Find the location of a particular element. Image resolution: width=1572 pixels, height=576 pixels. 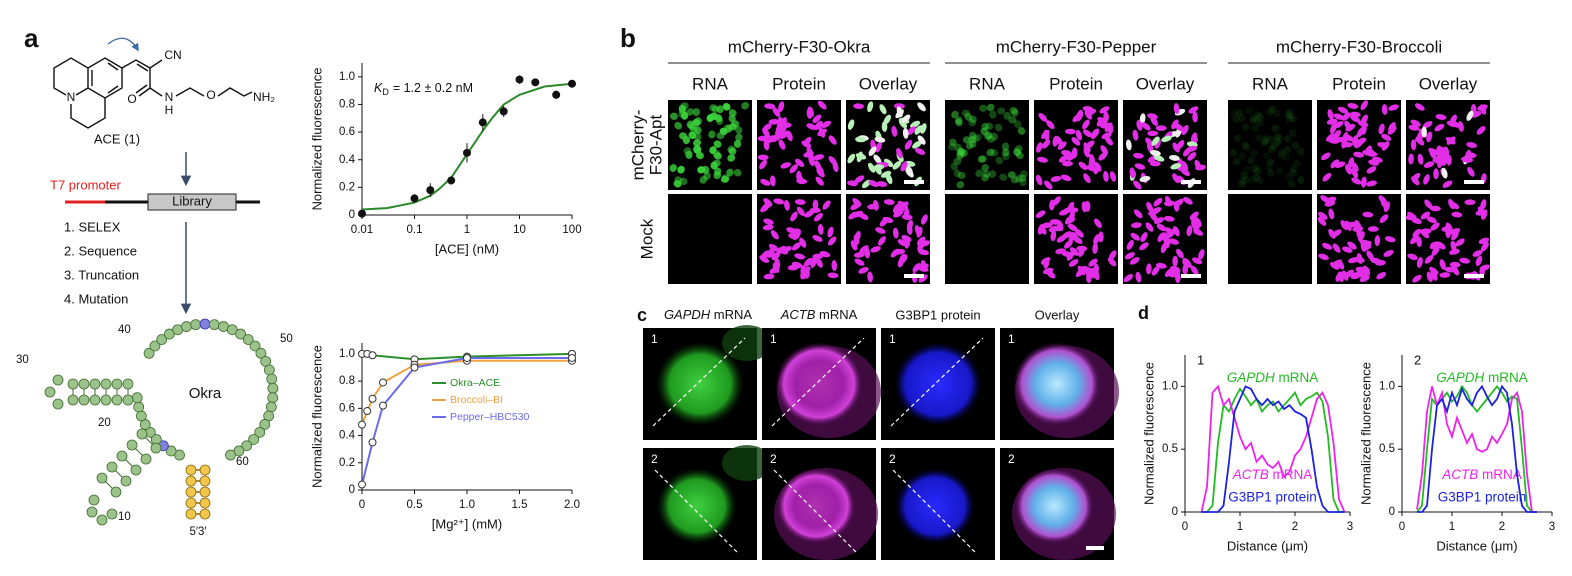

series-label: GAPDH mRNA is located at coordinates (1482, 377).